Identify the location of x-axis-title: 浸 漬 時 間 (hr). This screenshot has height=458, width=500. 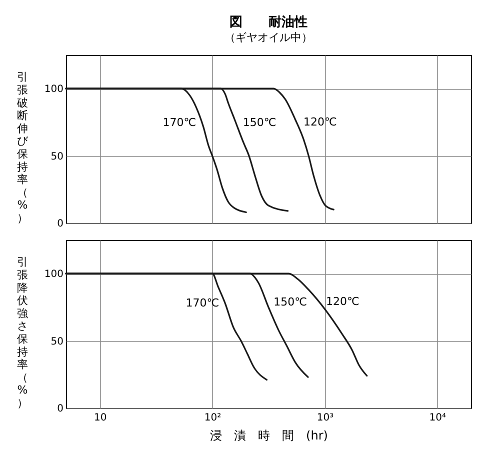
(269, 435).